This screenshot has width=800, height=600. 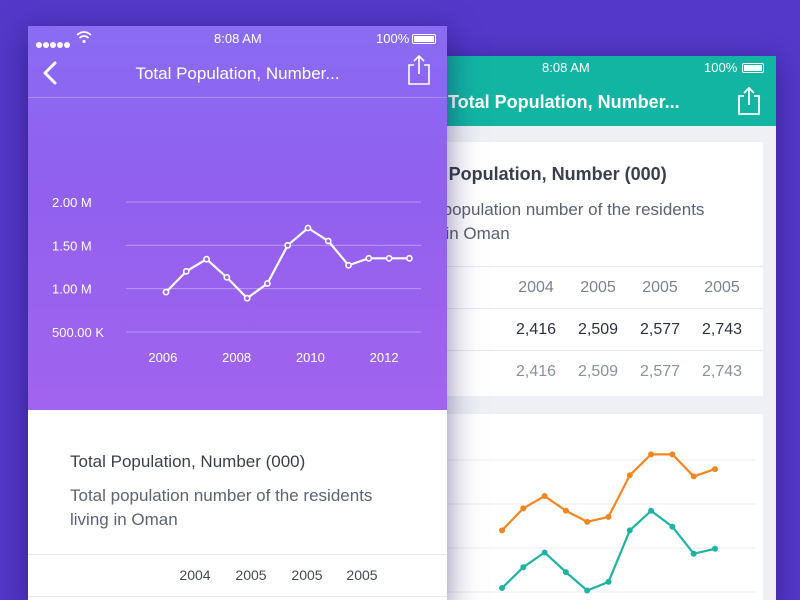 I want to click on chart-card, so click(x=591, y=507).